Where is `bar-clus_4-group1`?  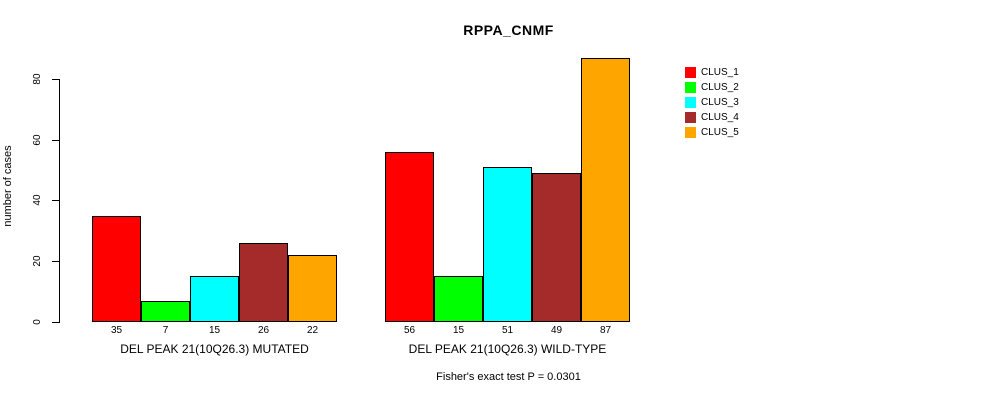
bar-clus_4-group1 is located at coordinates (263, 282).